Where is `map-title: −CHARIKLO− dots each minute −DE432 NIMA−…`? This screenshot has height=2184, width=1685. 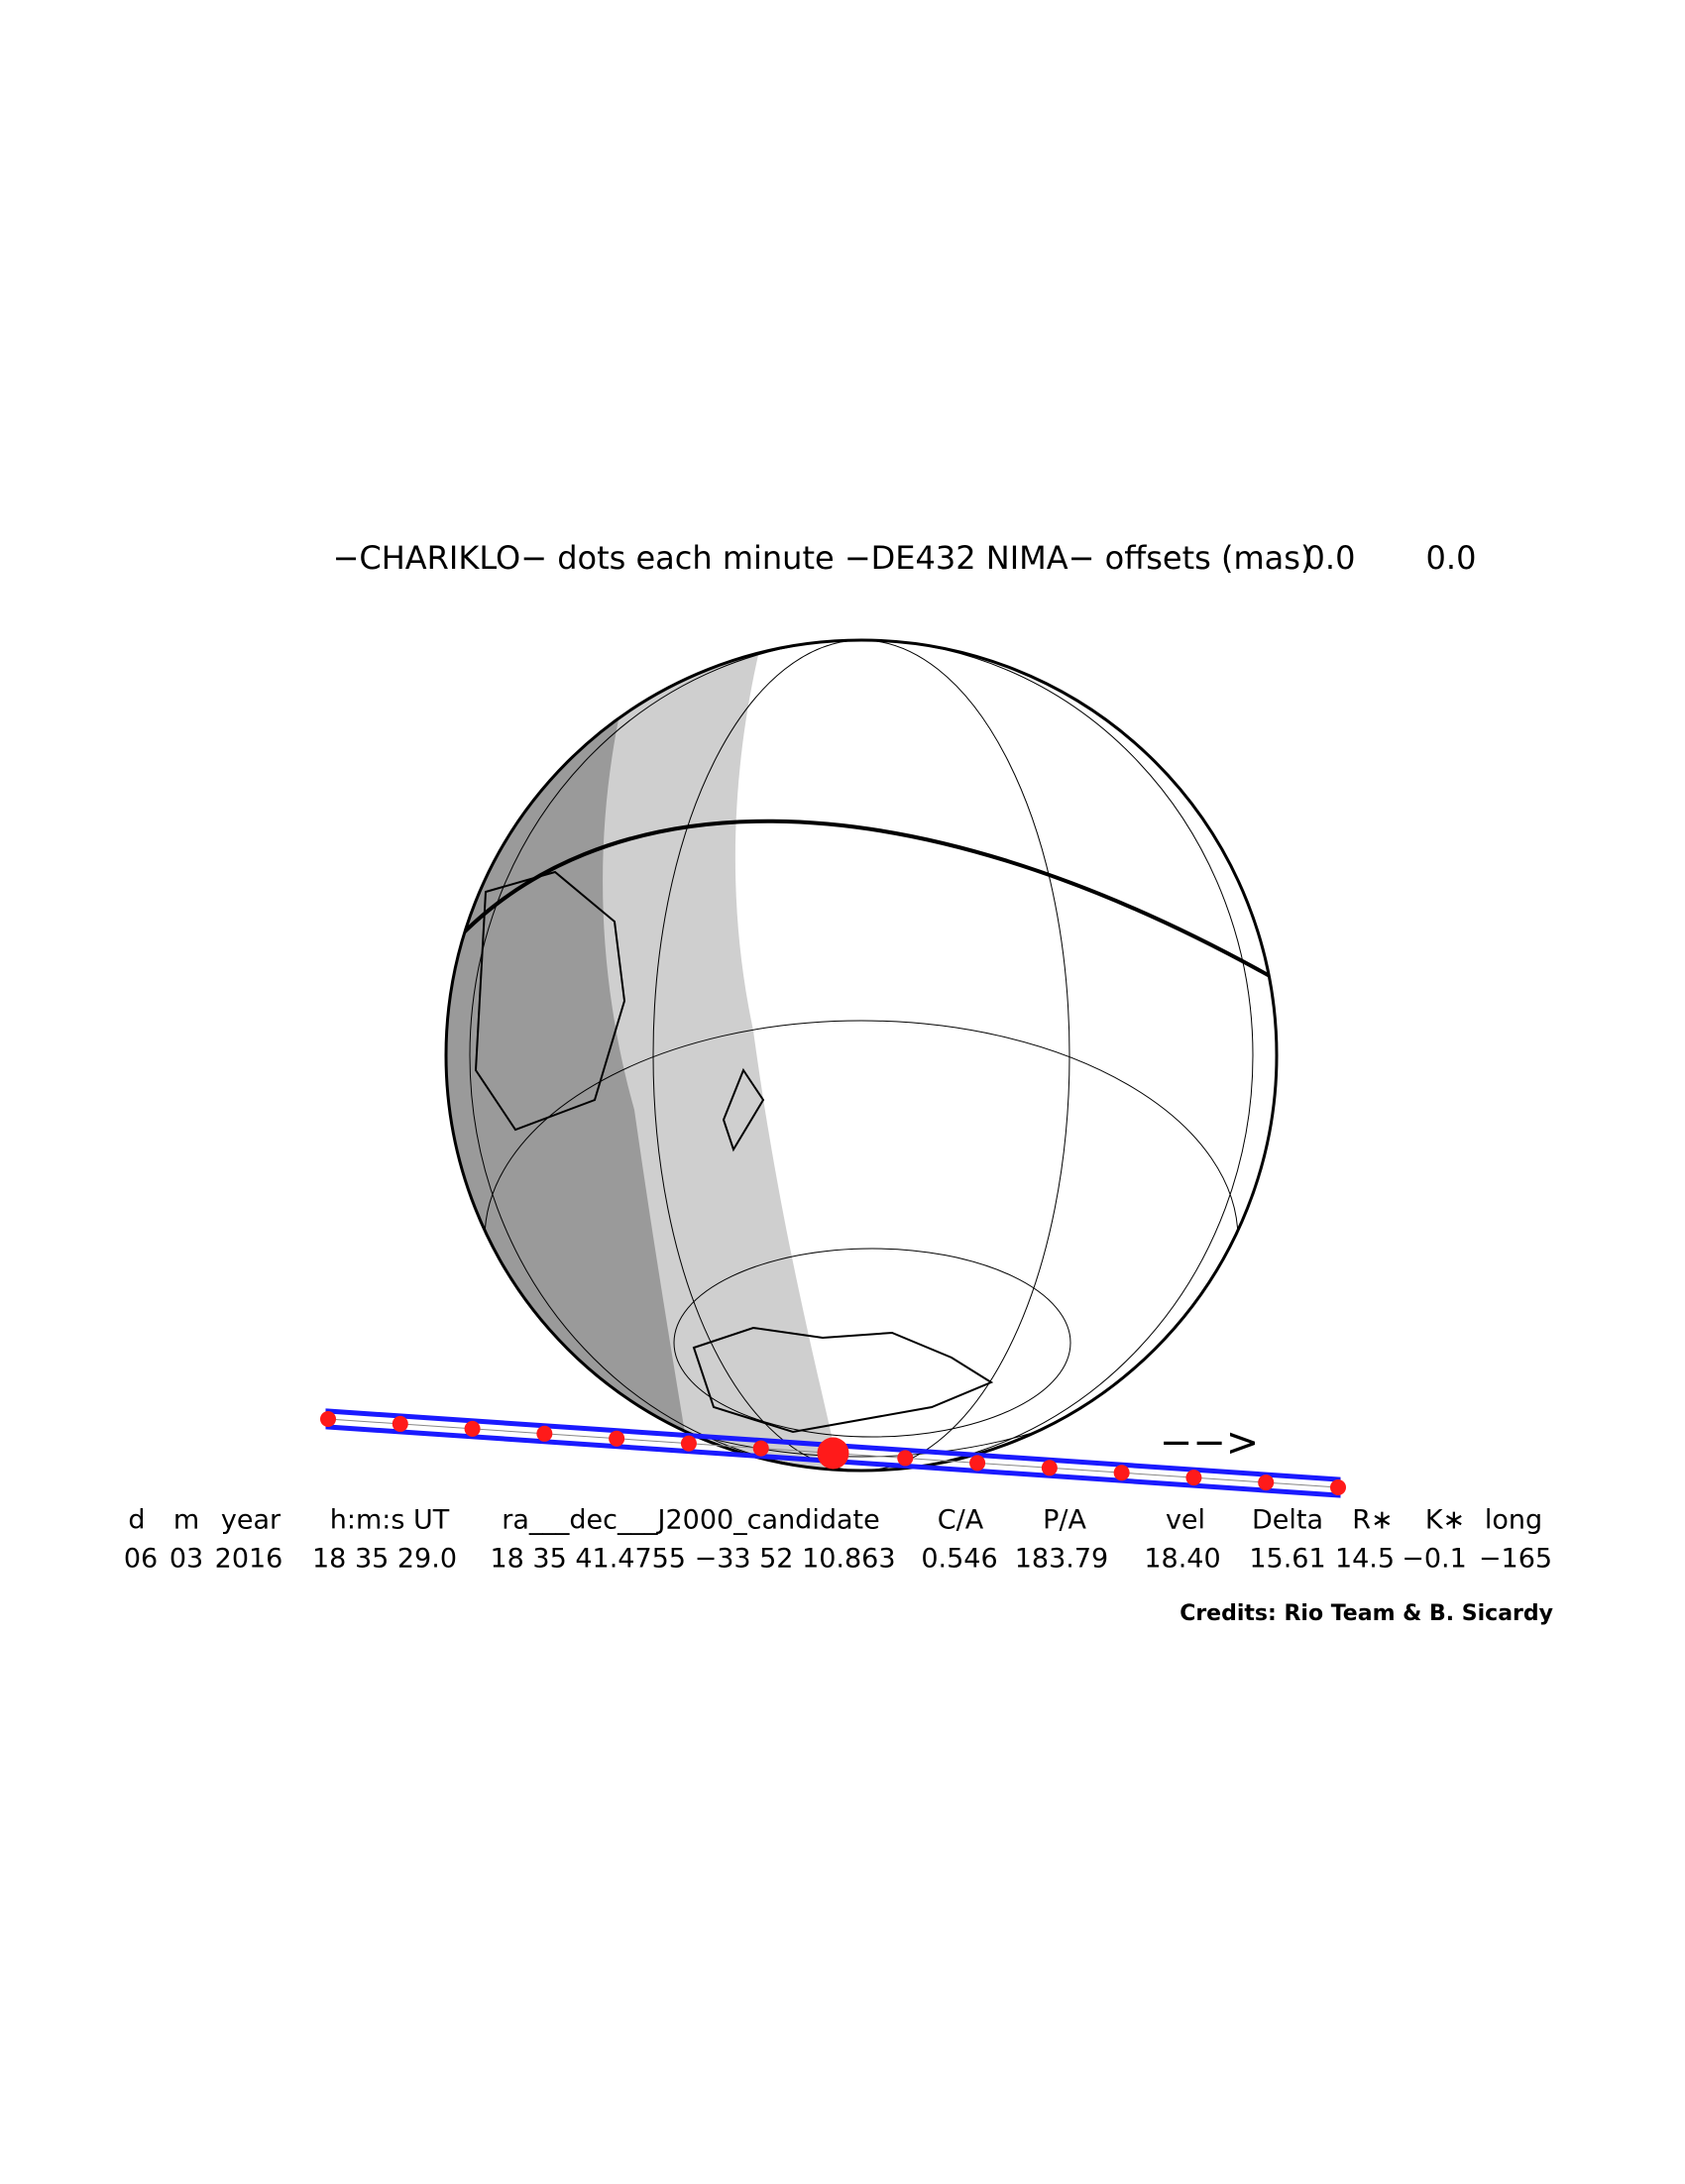
map-title: −CHARIKLO− dots each minute −DE432 NIMA−… is located at coordinates (823, 558).